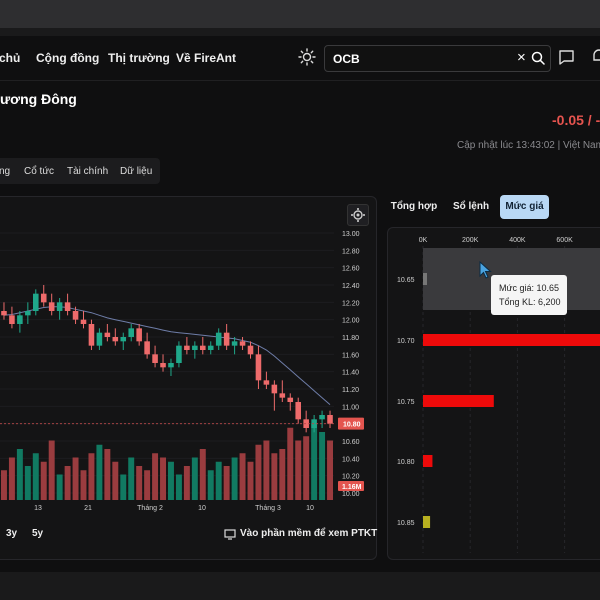 This screenshot has height=600, width=600. Describe the element at coordinates (423, 240) in the screenshot. I see `x-tick-label: 0K` at that location.